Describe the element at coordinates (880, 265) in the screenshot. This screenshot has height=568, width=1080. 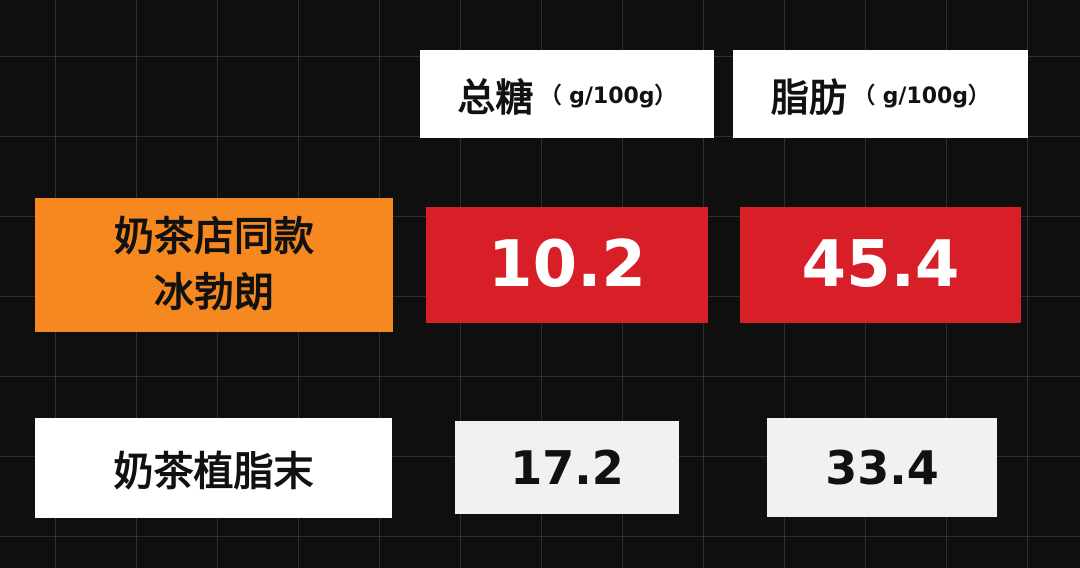
I see `cell-value: 45.4` at that location.